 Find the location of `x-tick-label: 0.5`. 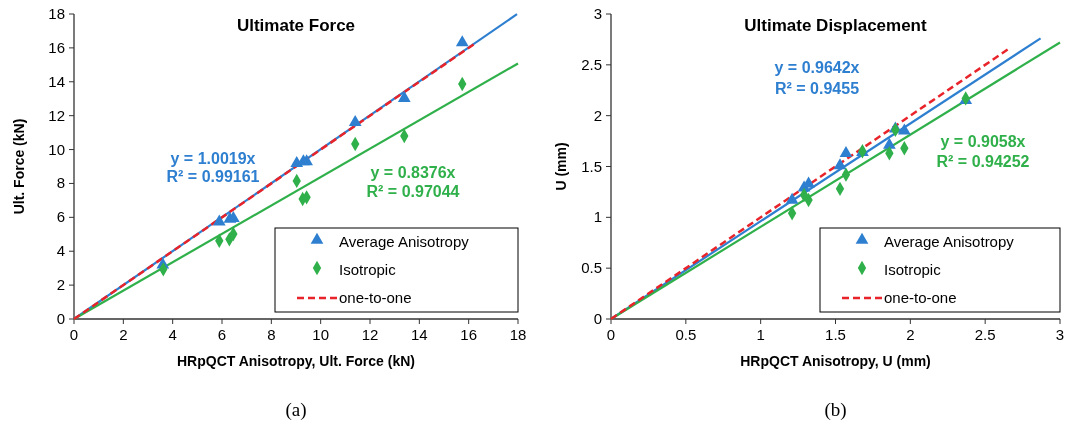

x-tick-label: 0.5 is located at coordinates (686, 334).